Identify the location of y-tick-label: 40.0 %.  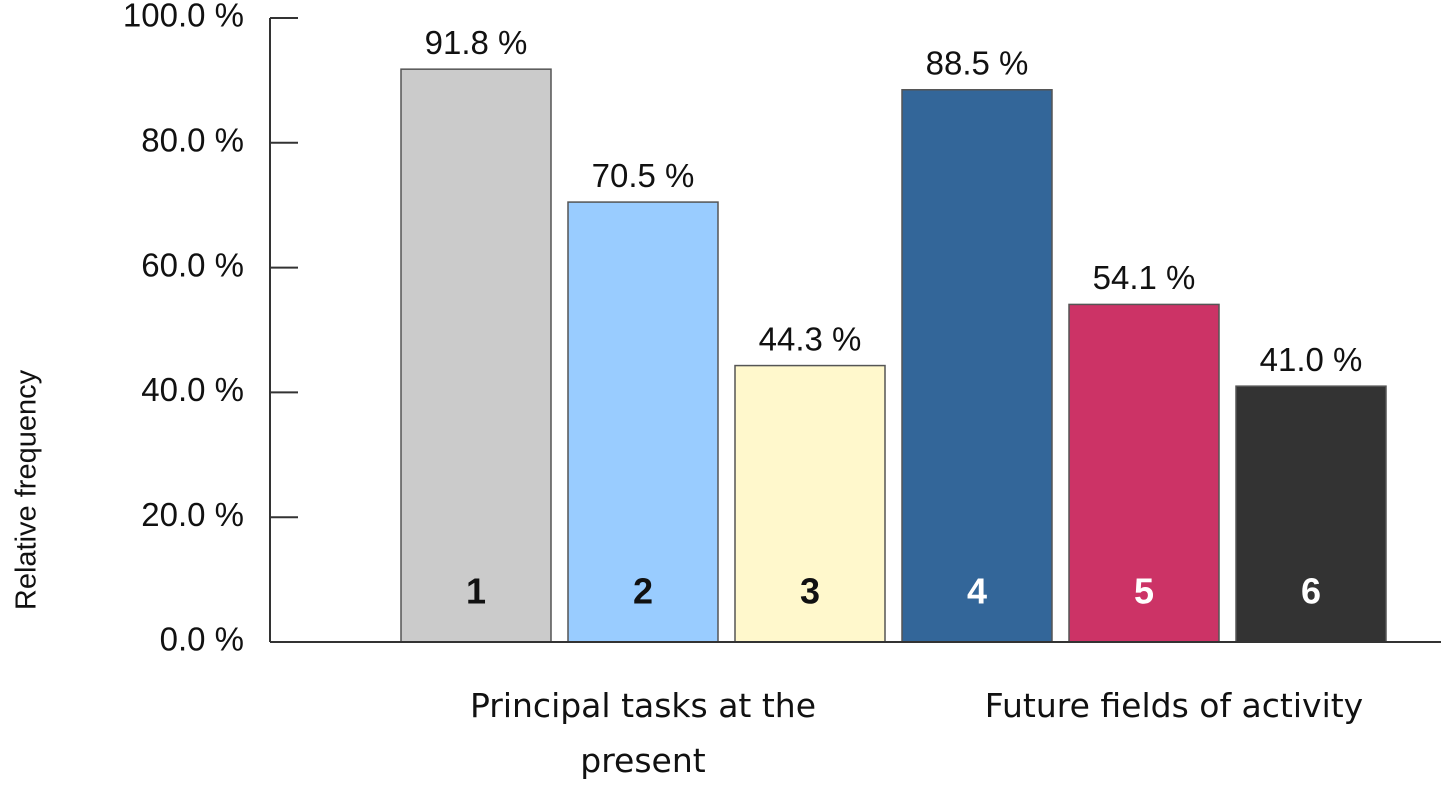
(192, 389).